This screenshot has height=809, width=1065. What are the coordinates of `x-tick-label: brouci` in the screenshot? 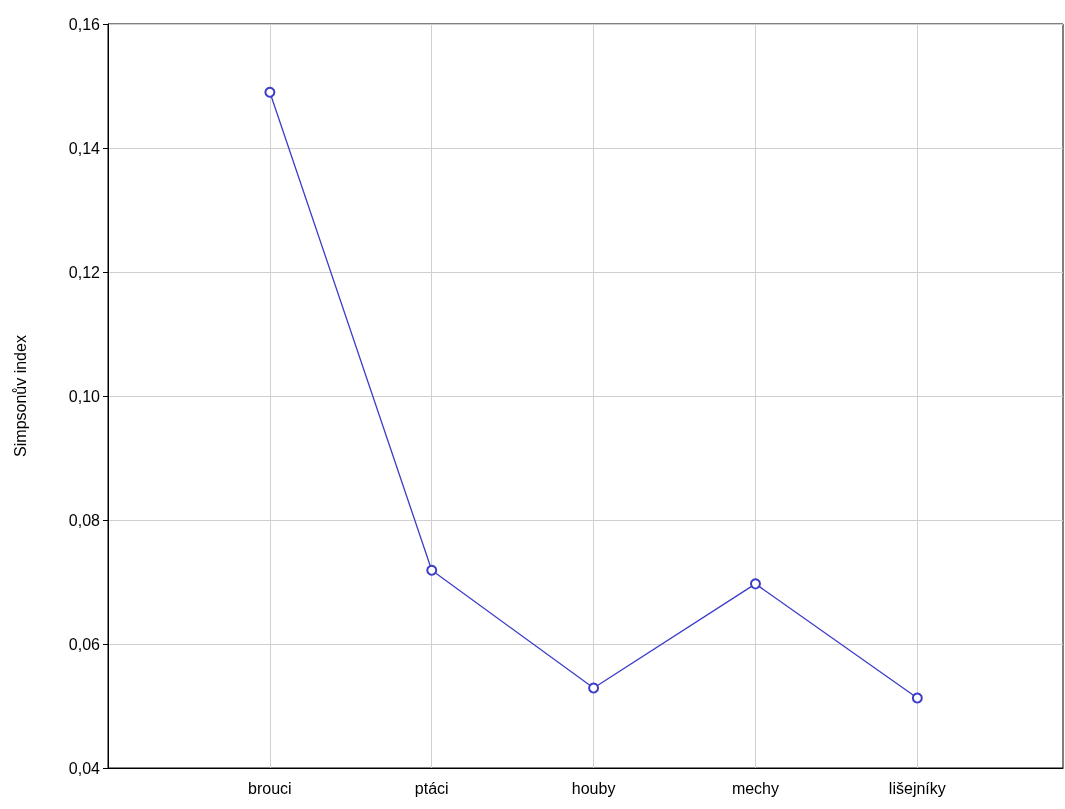 It's located at (270, 788).